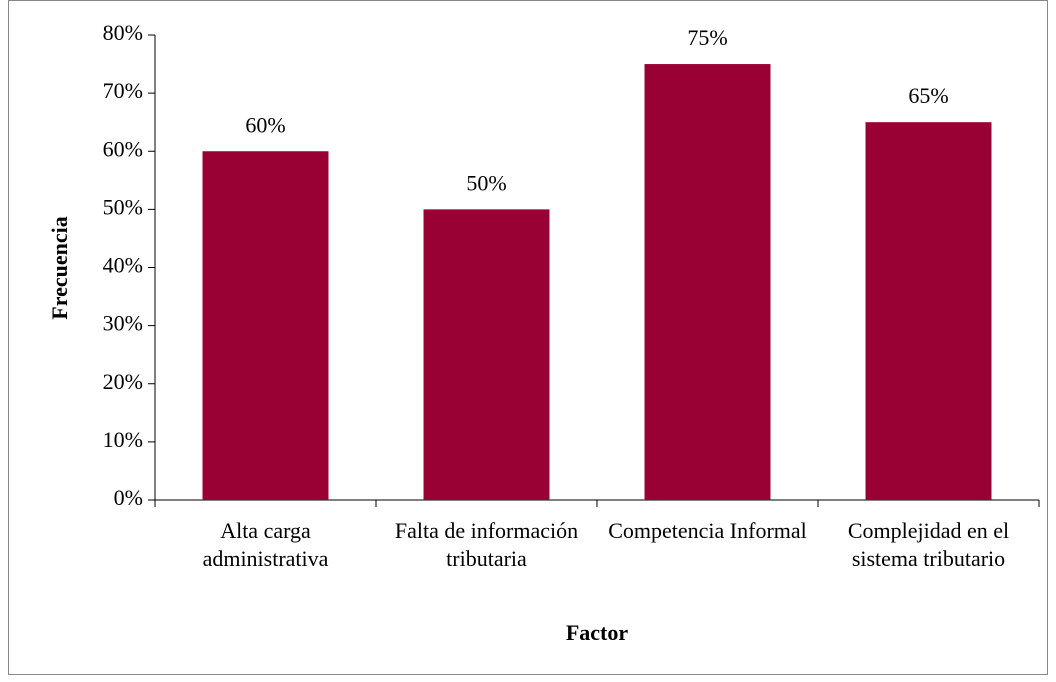  What do you see at coordinates (707, 37) in the screenshot?
I see `data-label: 75%` at bounding box center [707, 37].